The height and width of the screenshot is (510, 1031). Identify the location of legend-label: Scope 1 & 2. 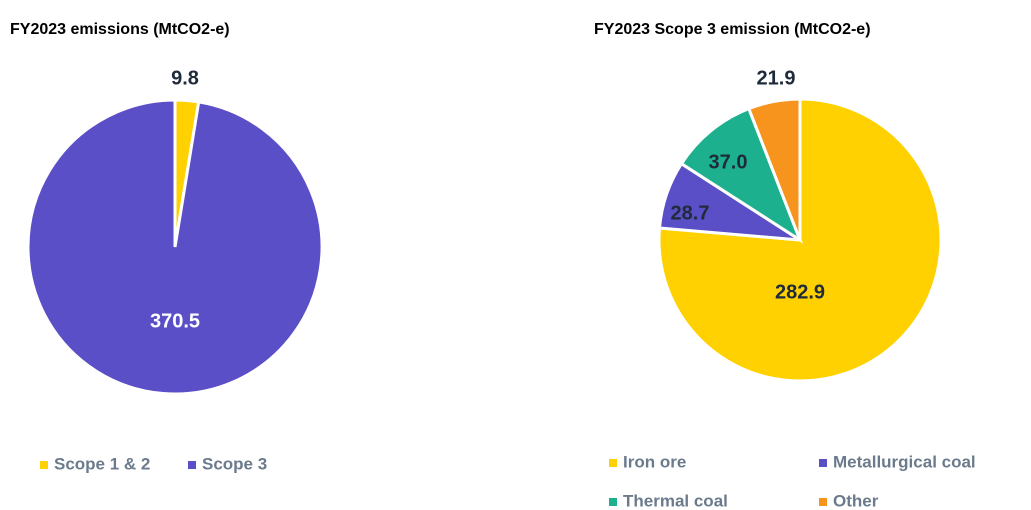
(102, 463).